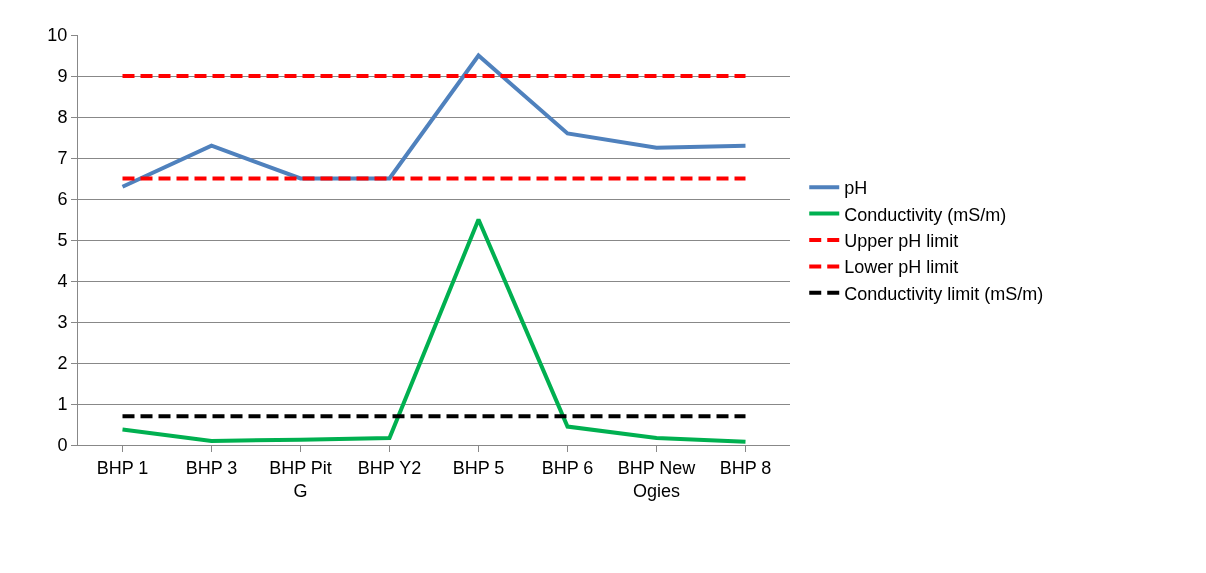 This screenshot has width=1206, height=573. What do you see at coordinates (62, 117) in the screenshot?
I see `y-tick-label: 8` at bounding box center [62, 117].